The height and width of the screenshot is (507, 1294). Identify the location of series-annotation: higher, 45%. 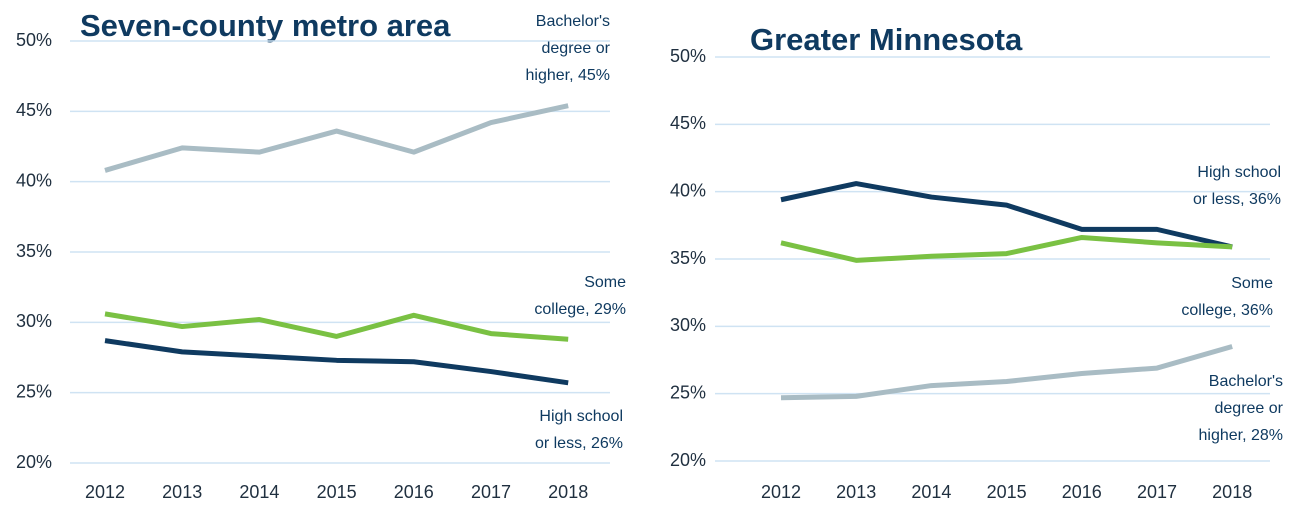
(567, 75).